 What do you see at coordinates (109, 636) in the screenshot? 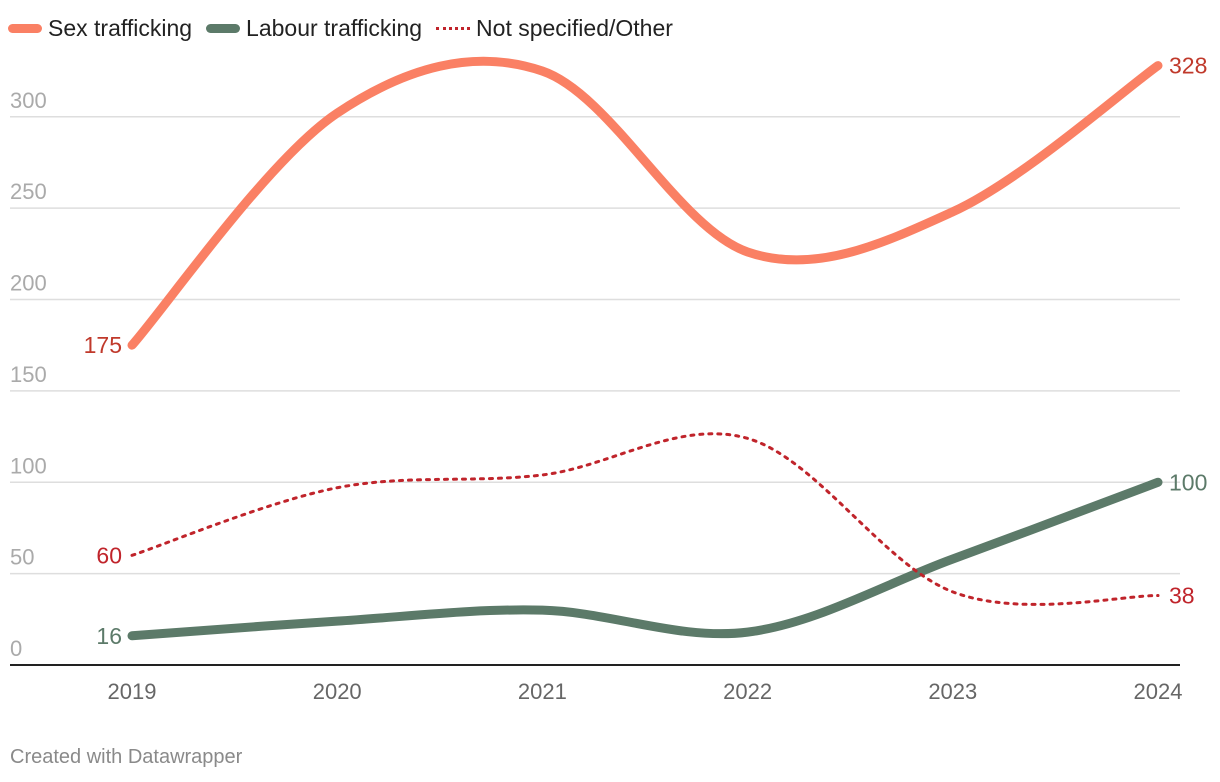
I see `start-value-label: 16` at bounding box center [109, 636].